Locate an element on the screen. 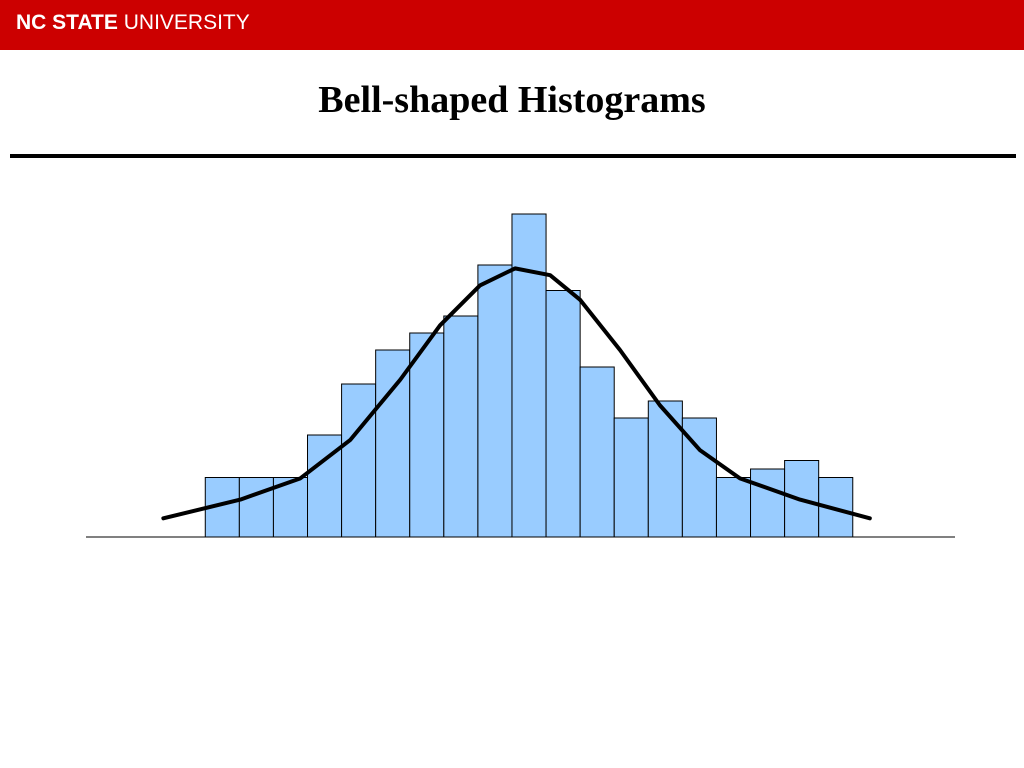 This screenshot has width=1024, height=768. brand: NC STATE is located at coordinates (67, 22).